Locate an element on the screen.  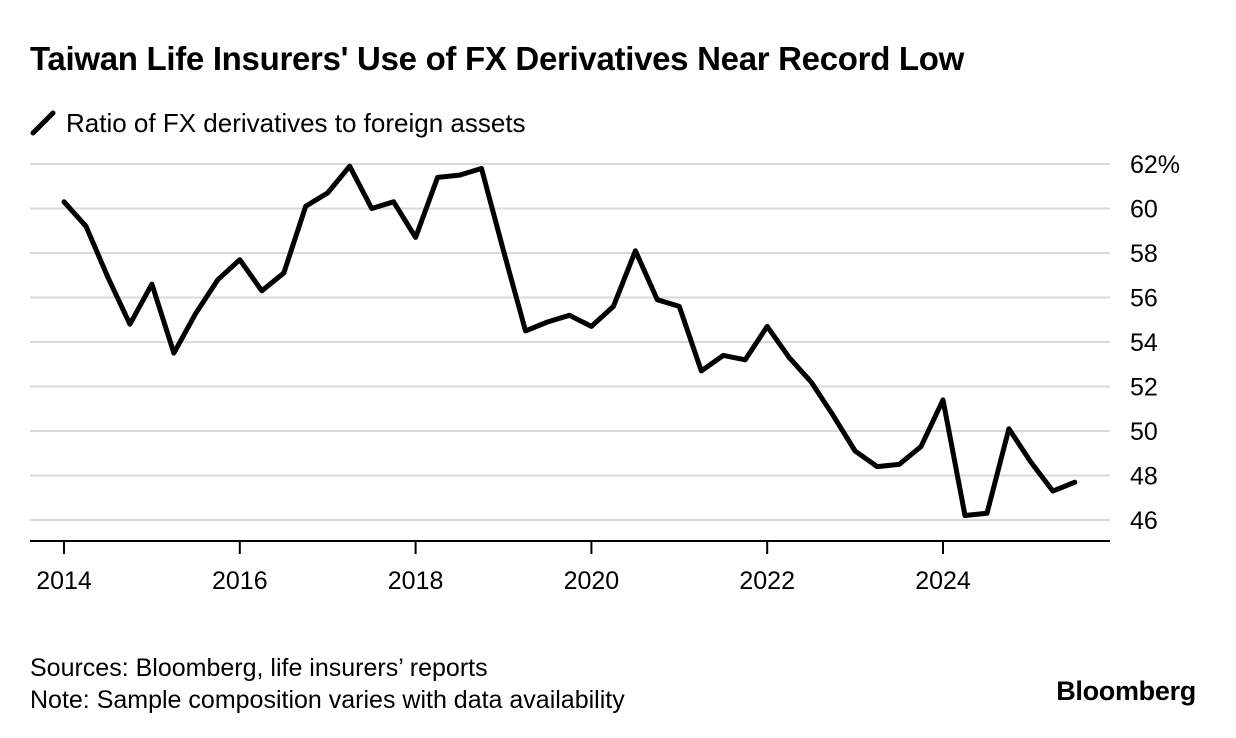
x-tick-label-2020: 2020 is located at coordinates (592, 581).